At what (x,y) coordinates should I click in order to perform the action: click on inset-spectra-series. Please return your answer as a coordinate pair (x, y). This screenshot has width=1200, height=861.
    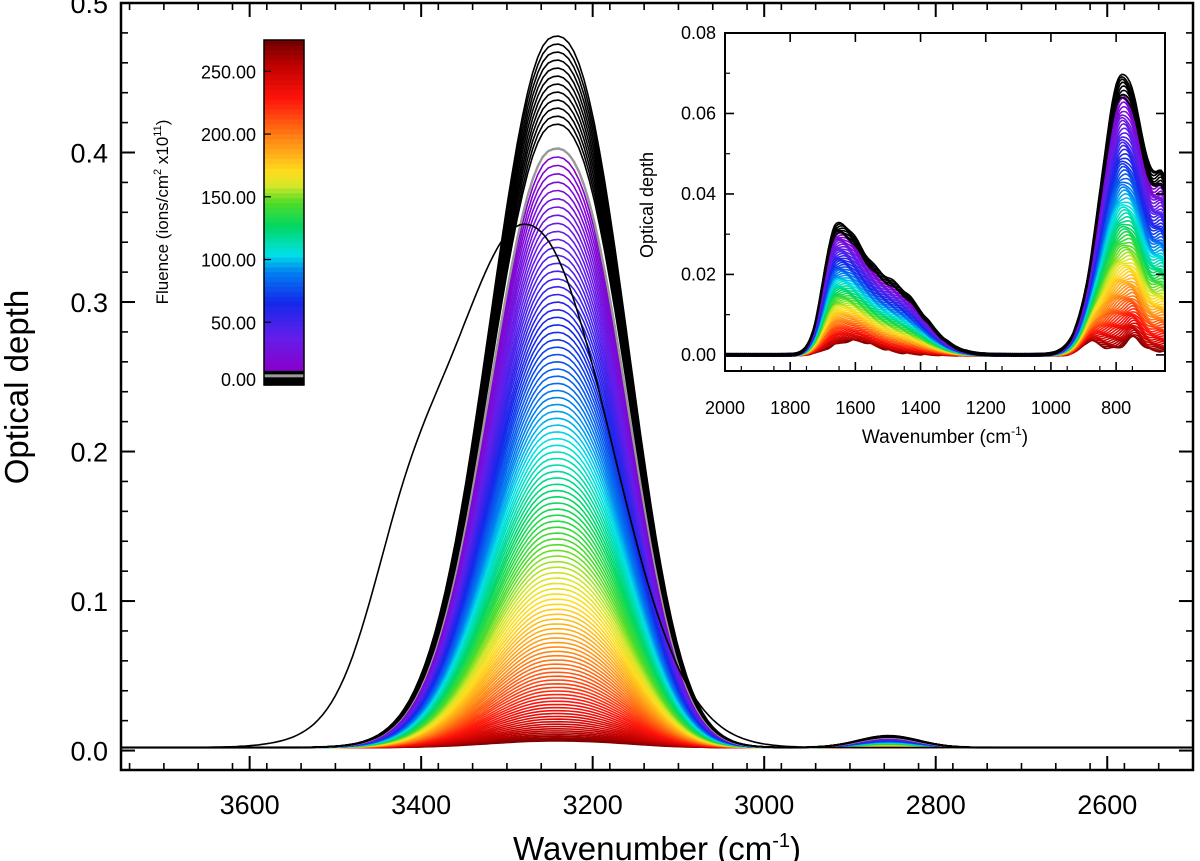
    Looking at the image, I should click on (945, 215).